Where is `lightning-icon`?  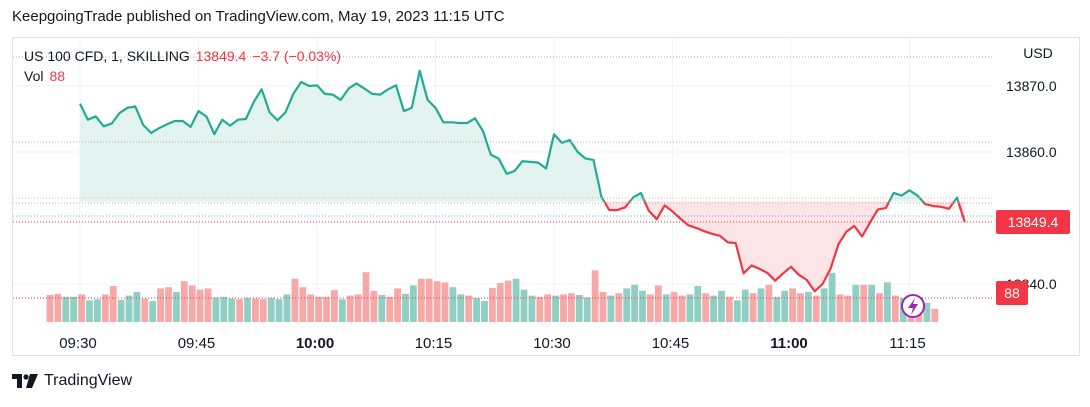
lightning-icon is located at coordinates (913, 306).